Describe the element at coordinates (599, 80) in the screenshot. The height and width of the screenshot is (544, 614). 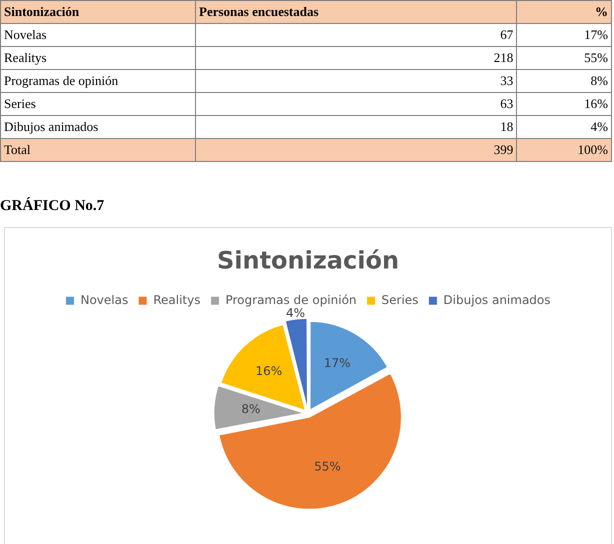
I see `text: 8%` at that location.